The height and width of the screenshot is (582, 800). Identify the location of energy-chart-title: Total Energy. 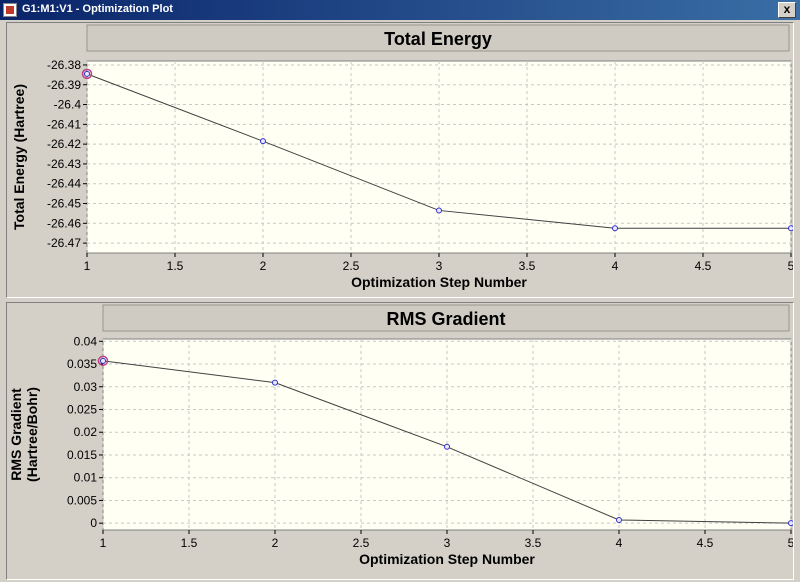
(438, 39).